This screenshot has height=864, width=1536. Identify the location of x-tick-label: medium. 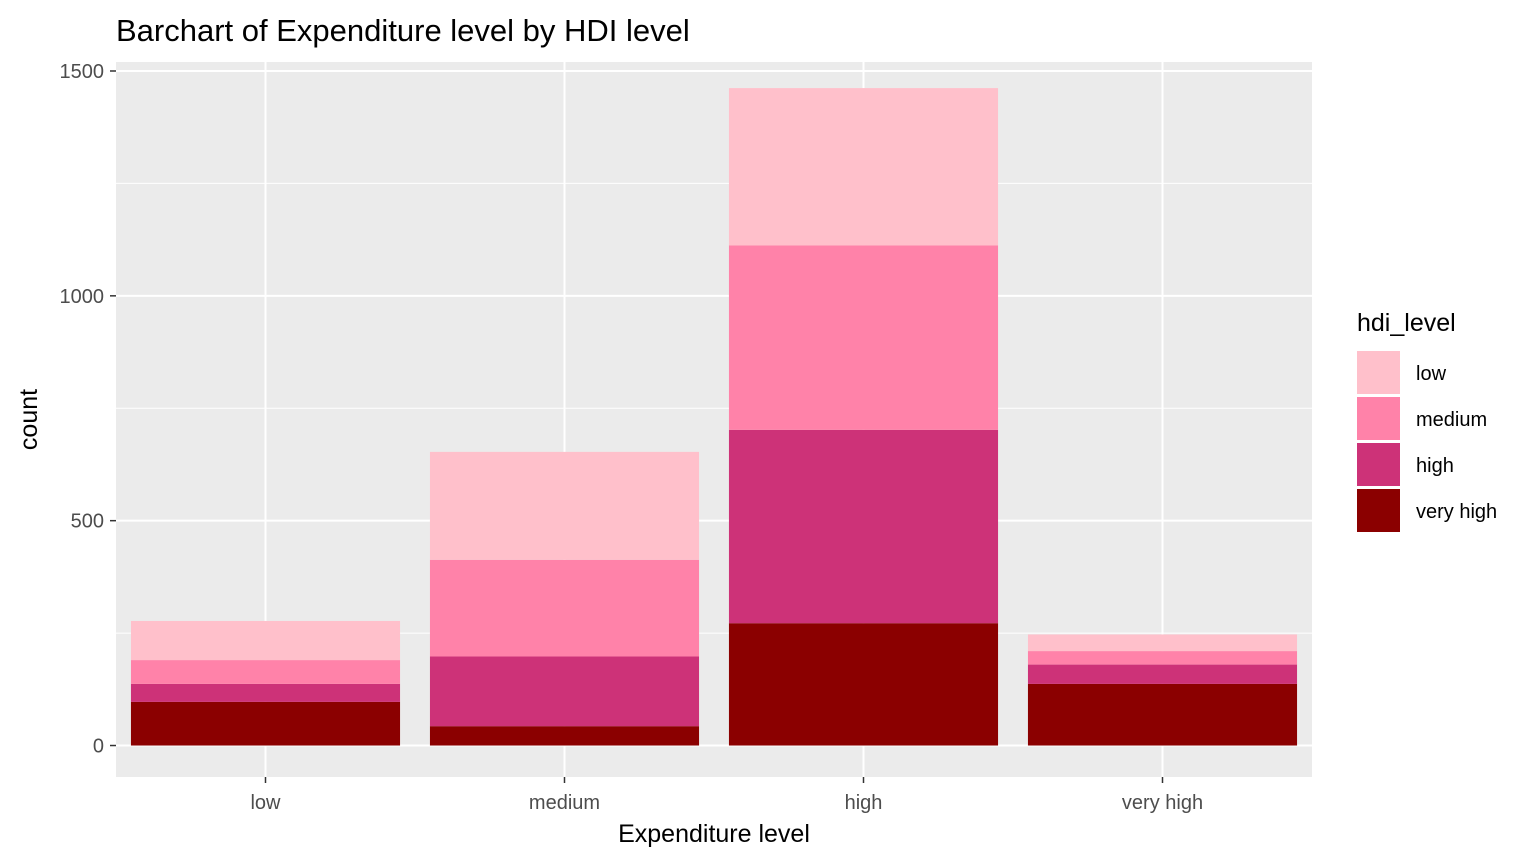
(564, 803).